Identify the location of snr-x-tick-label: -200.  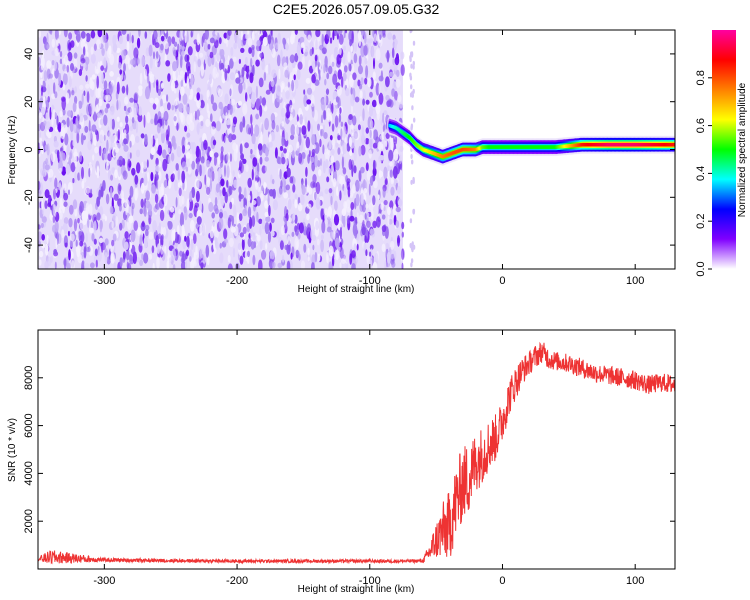
(237, 581).